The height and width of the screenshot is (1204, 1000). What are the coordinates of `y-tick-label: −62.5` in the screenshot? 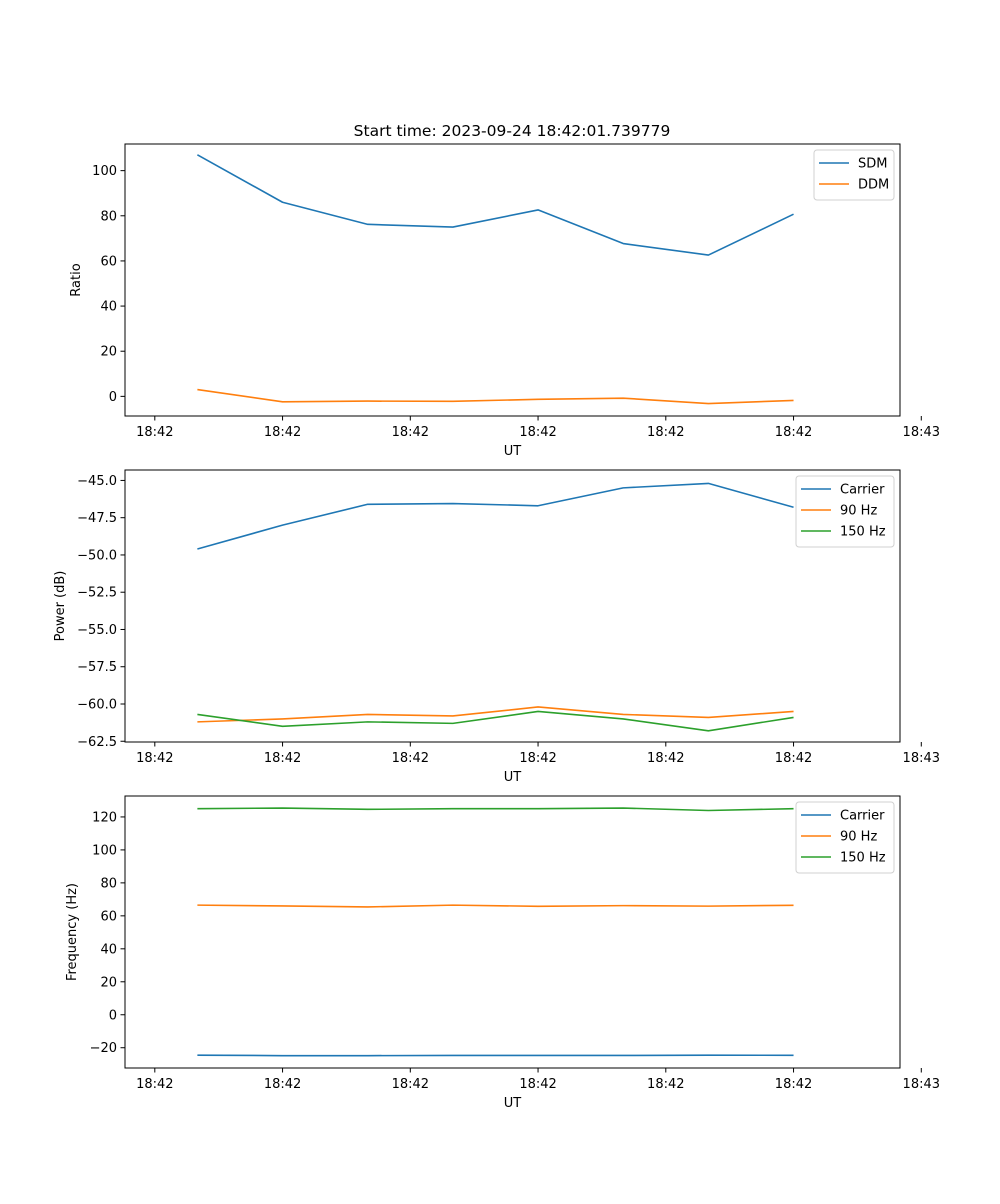 It's located at (97, 742).